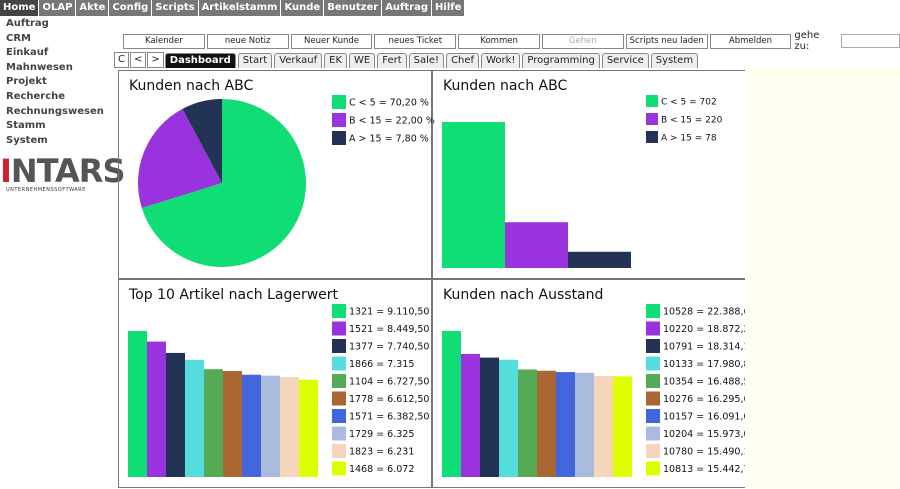 This screenshot has height=489, width=900. Describe the element at coordinates (389, 103) in the screenshot. I see `legend-label: C < 5 = 70,20 %` at that location.